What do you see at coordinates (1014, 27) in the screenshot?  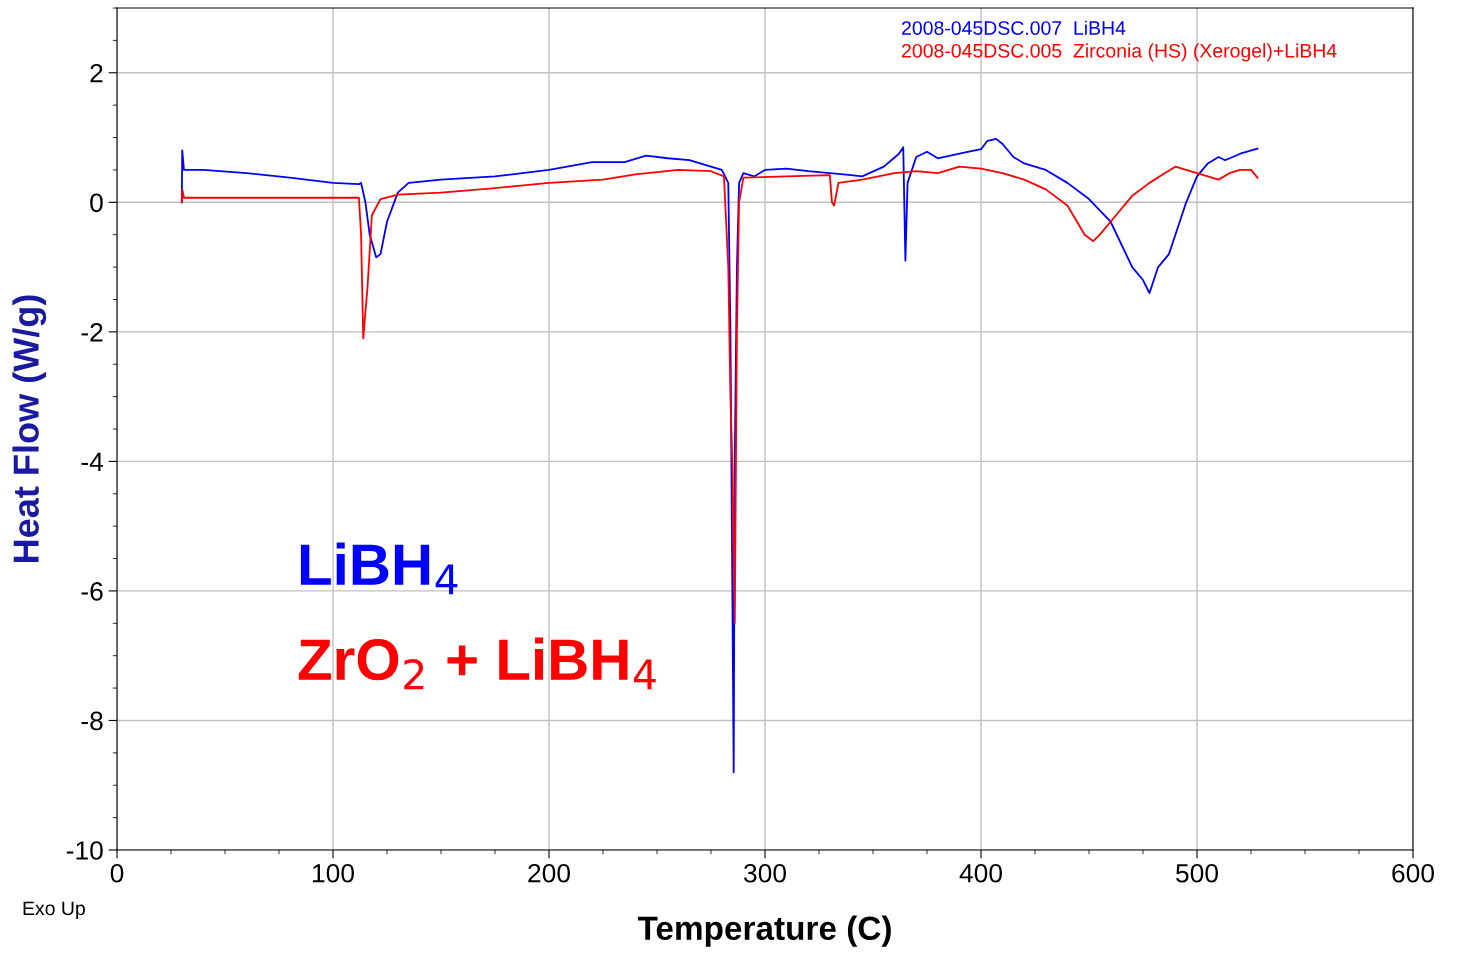 I see `text: 2008-045DSC.007 LiBH4` at bounding box center [1014, 27].